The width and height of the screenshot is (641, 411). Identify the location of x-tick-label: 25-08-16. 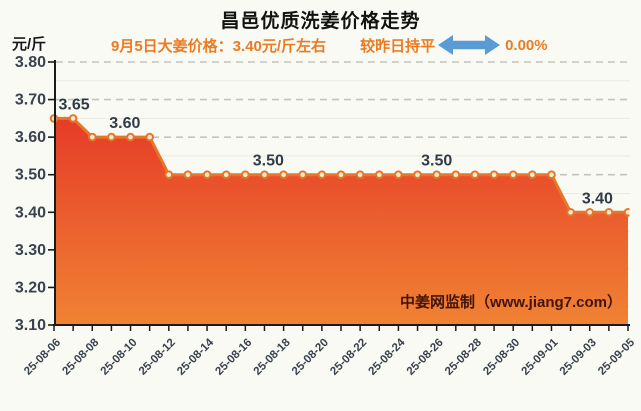
(233, 357).